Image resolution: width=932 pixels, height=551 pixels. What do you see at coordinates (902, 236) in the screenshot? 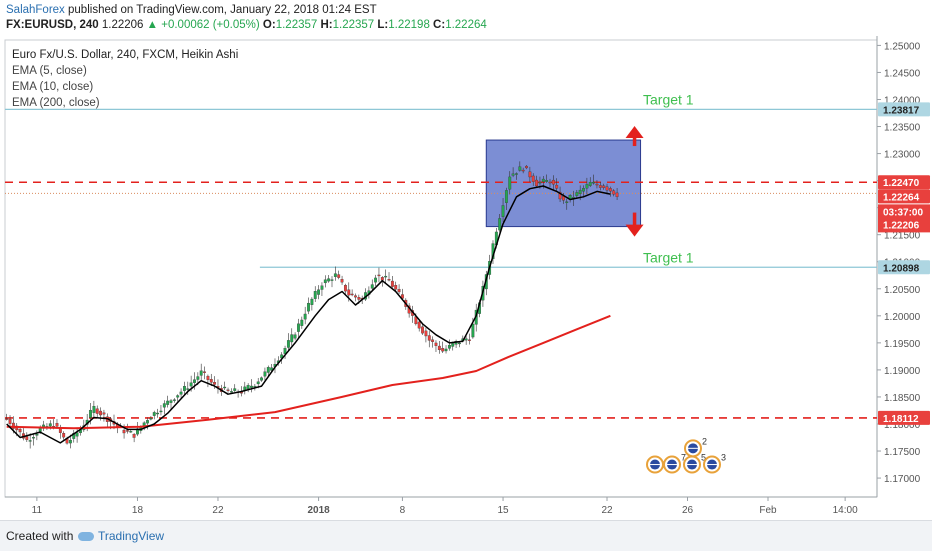
I see `y-tick-label-7: 1.21500` at bounding box center [902, 236].